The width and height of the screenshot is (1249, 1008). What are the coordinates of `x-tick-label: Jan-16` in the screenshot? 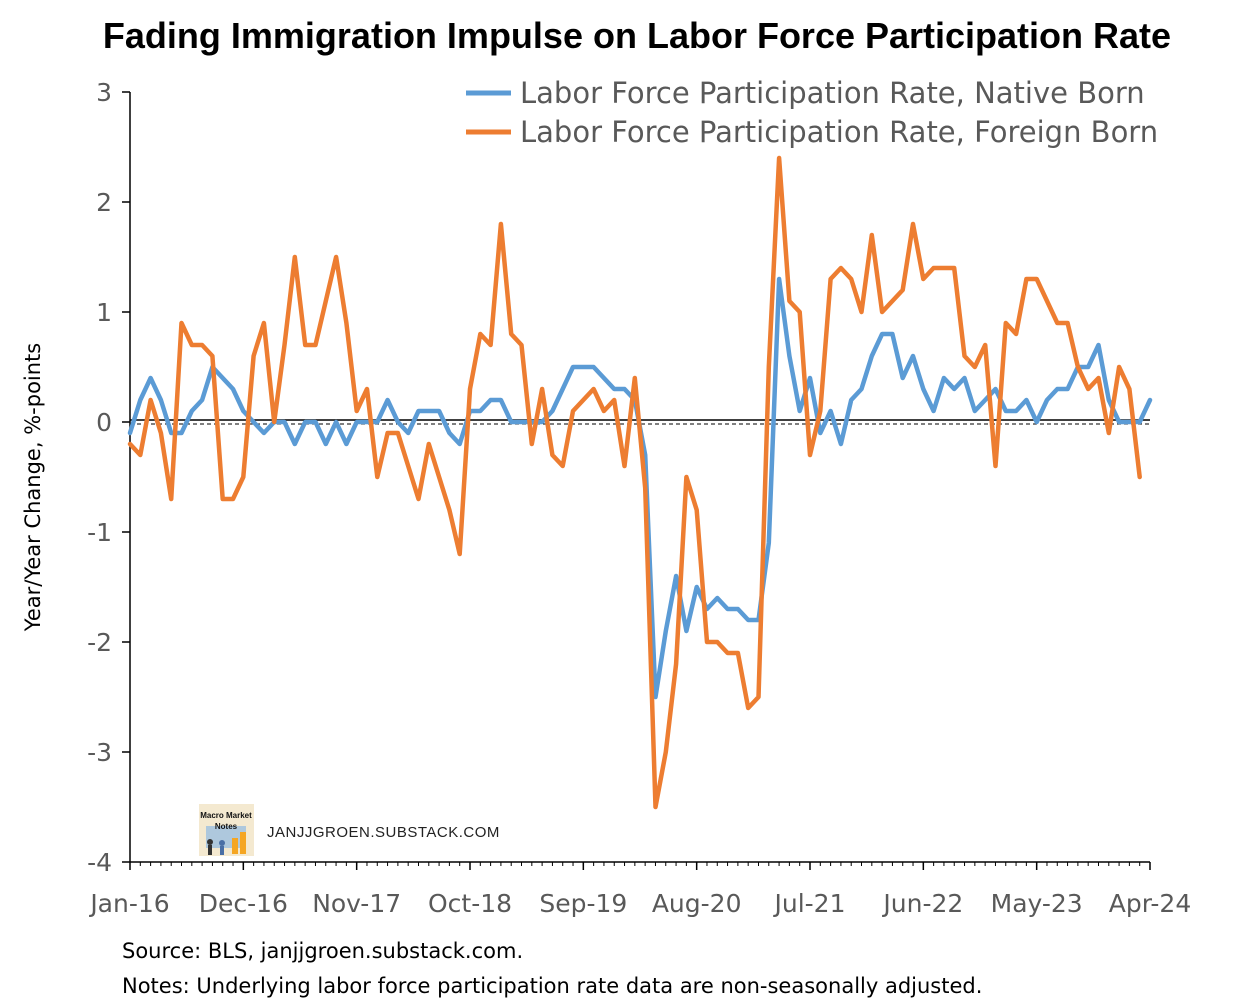 It's located at (128, 903).